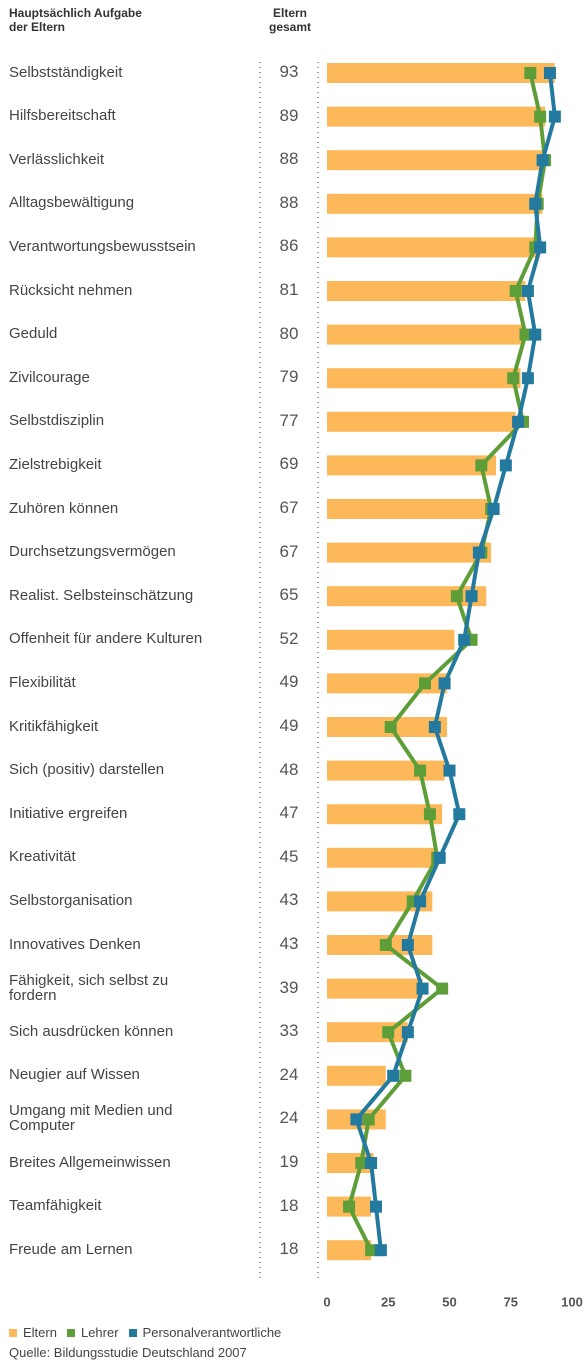 This screenshot has height=1363, width=585. Describe the element at coordinates (289, 115) in the screenshot. I see `value-label: 89` at that location.